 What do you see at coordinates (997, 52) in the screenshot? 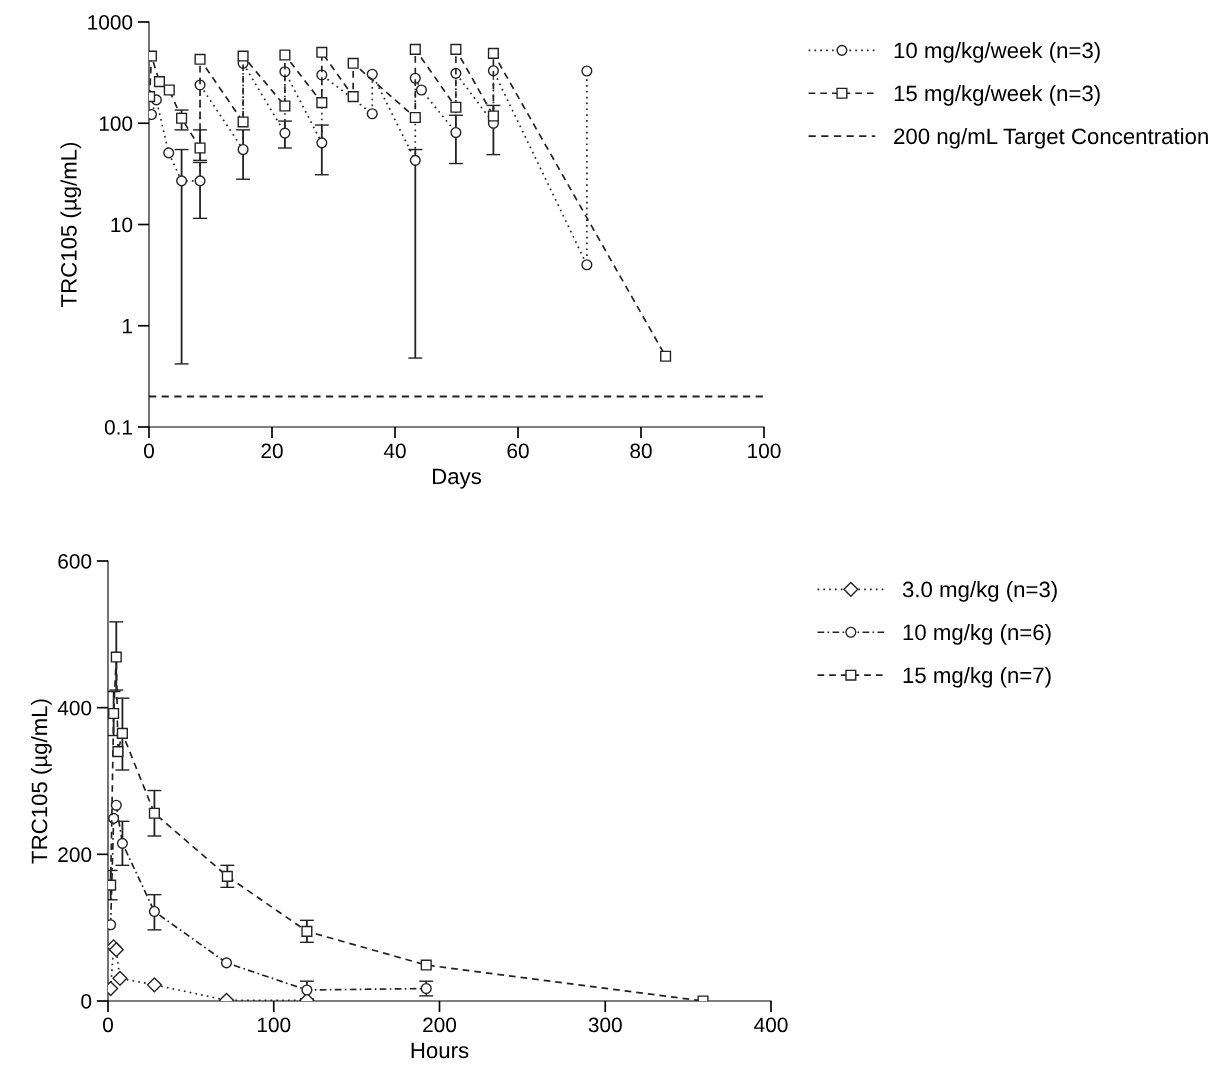
I see `legend-label: 10 mg/kg/week (n=3)` at bounding box center [997, 52].